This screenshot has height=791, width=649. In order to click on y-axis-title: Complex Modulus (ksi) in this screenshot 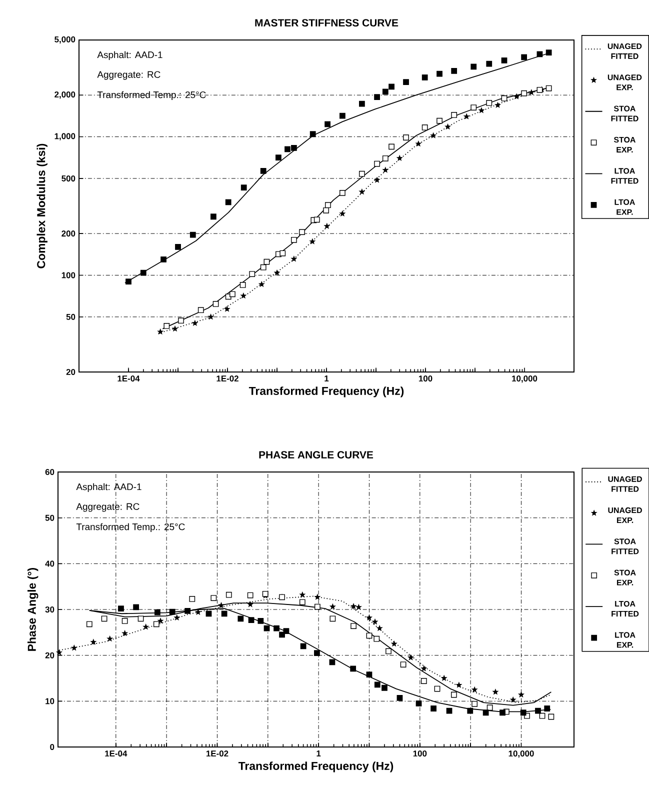, I will do `click(42, 206)`.